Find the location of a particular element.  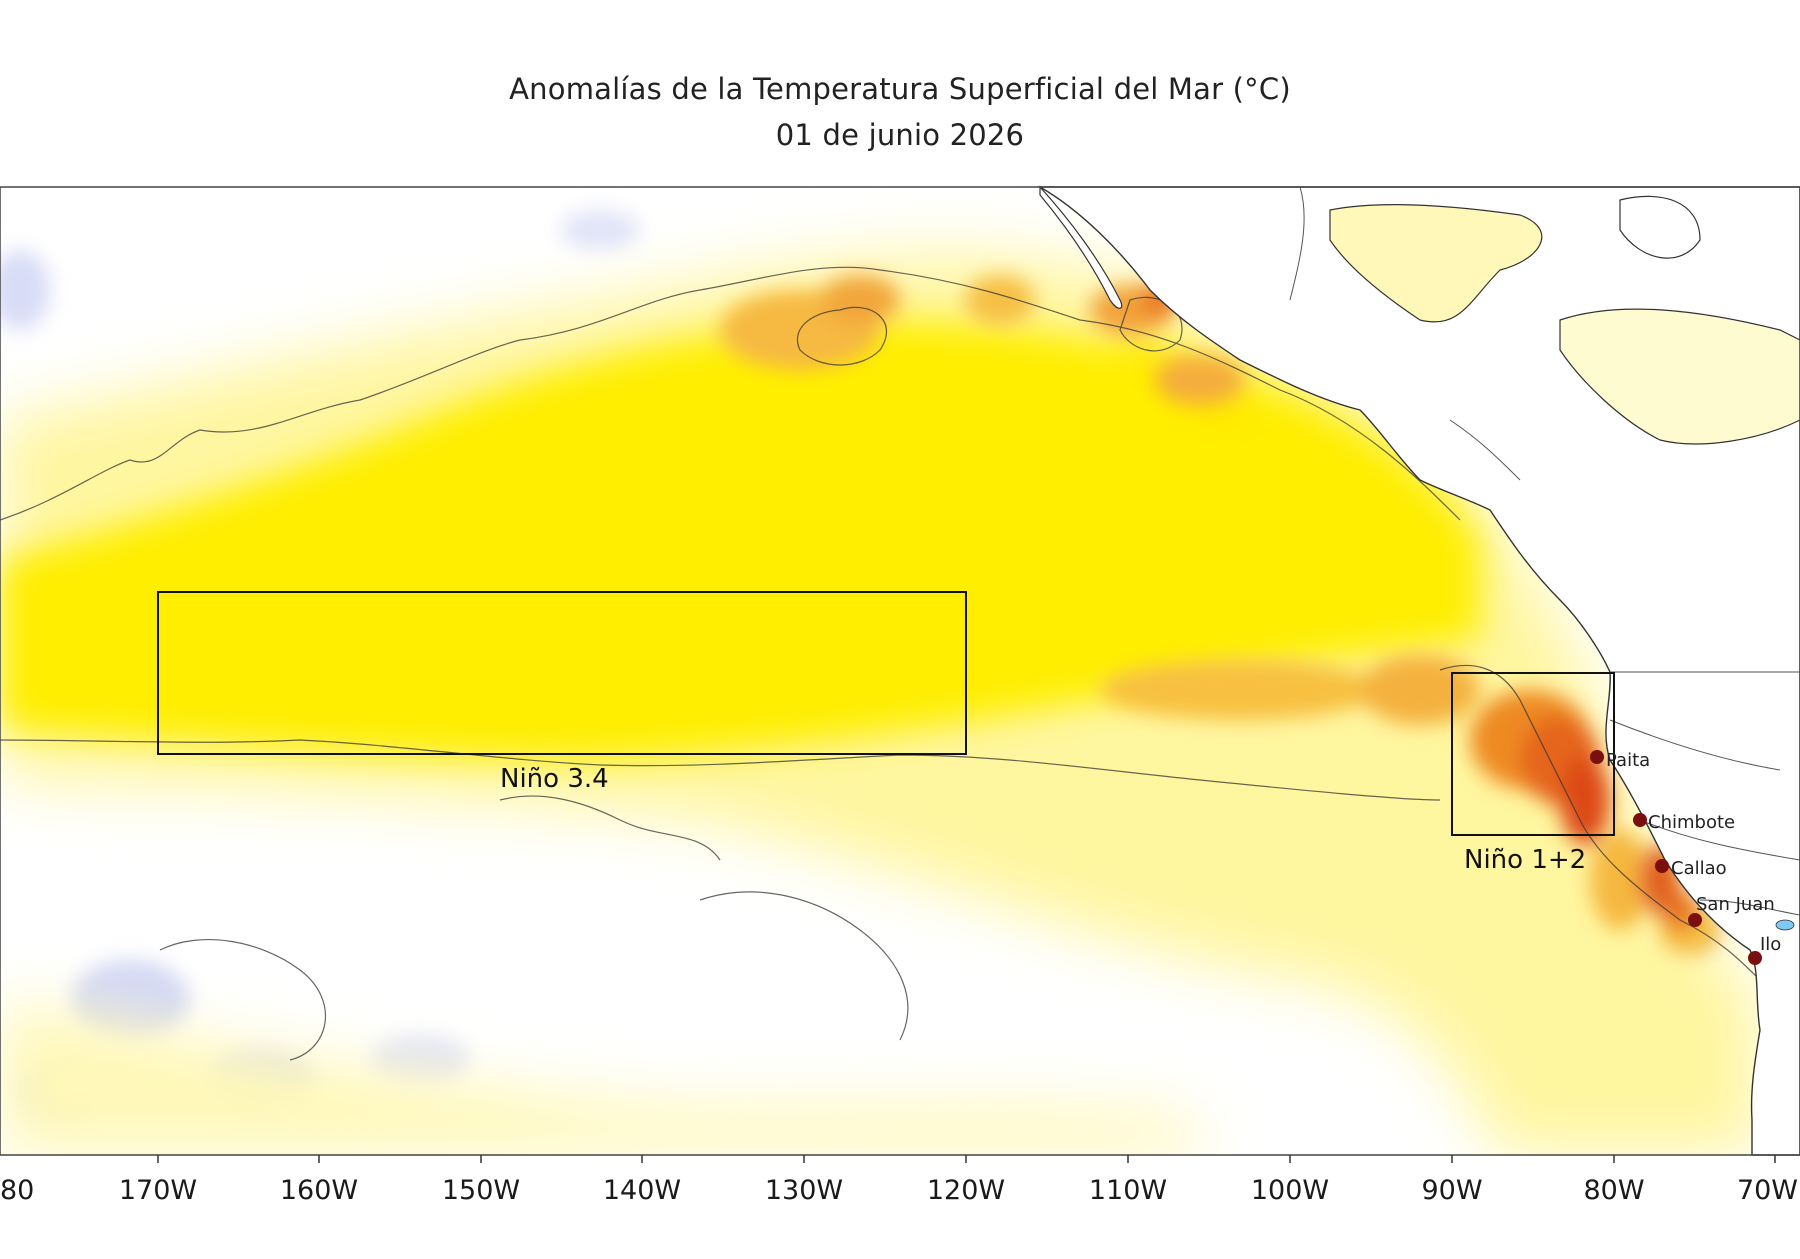

nino-34-label: Niño 3.4 is located at coordinates (554, 779).